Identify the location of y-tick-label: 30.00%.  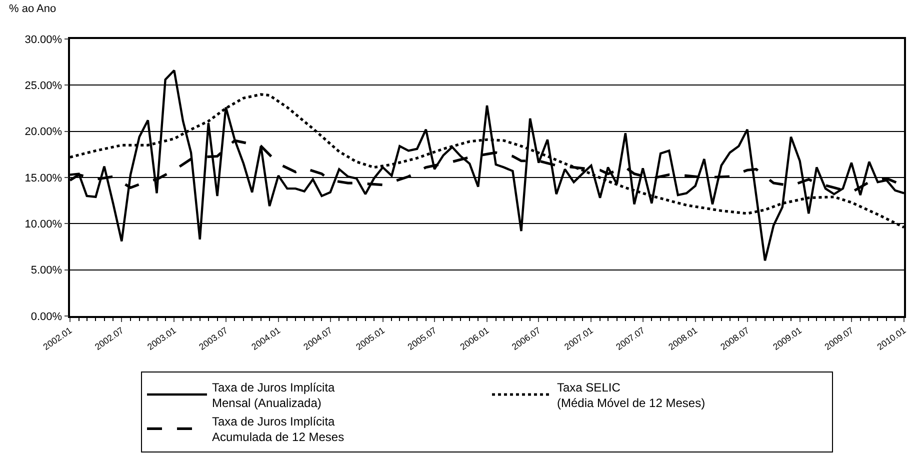
(43, 40).